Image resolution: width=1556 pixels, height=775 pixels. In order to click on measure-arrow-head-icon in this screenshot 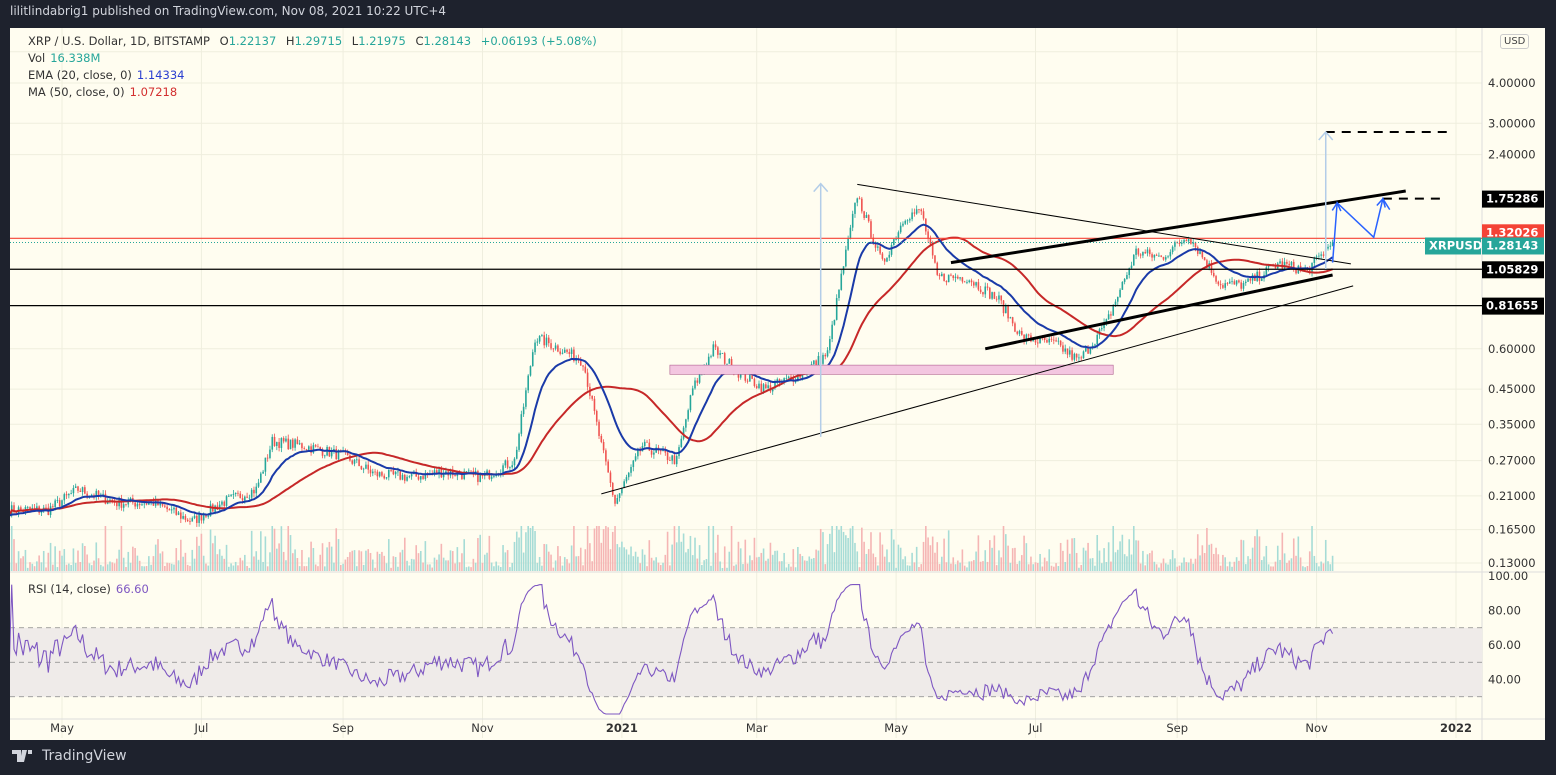, I will do `click(1326, 135)`.